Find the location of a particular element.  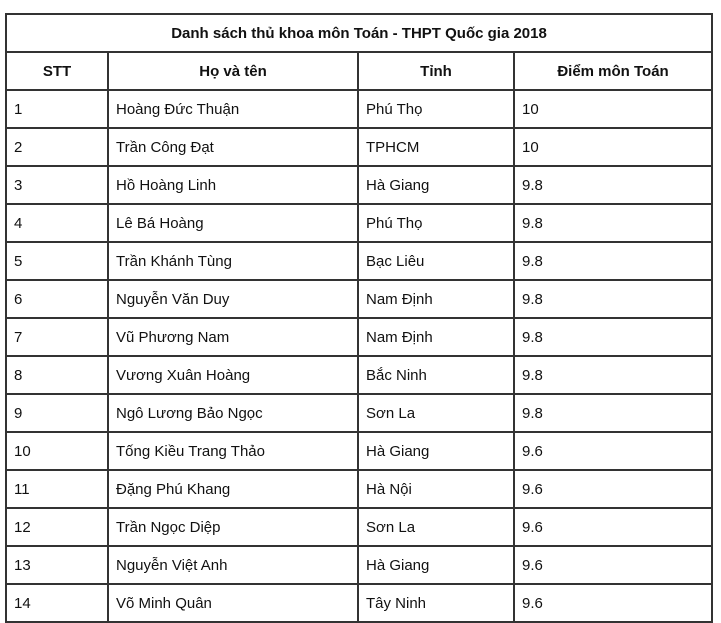

name-cell: Đặng Phú Khang is located at coordinates (233, 489).